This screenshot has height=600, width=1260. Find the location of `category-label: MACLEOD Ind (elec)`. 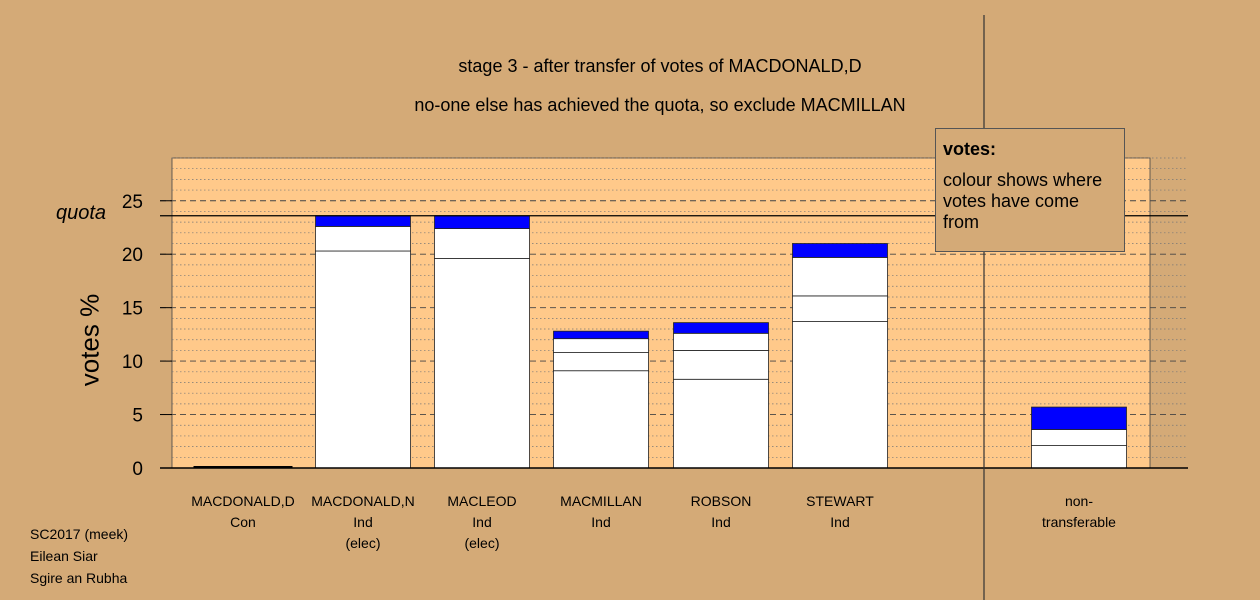

category-label: MACLEOD Ind (elec) is located at coordinates (482, 522).